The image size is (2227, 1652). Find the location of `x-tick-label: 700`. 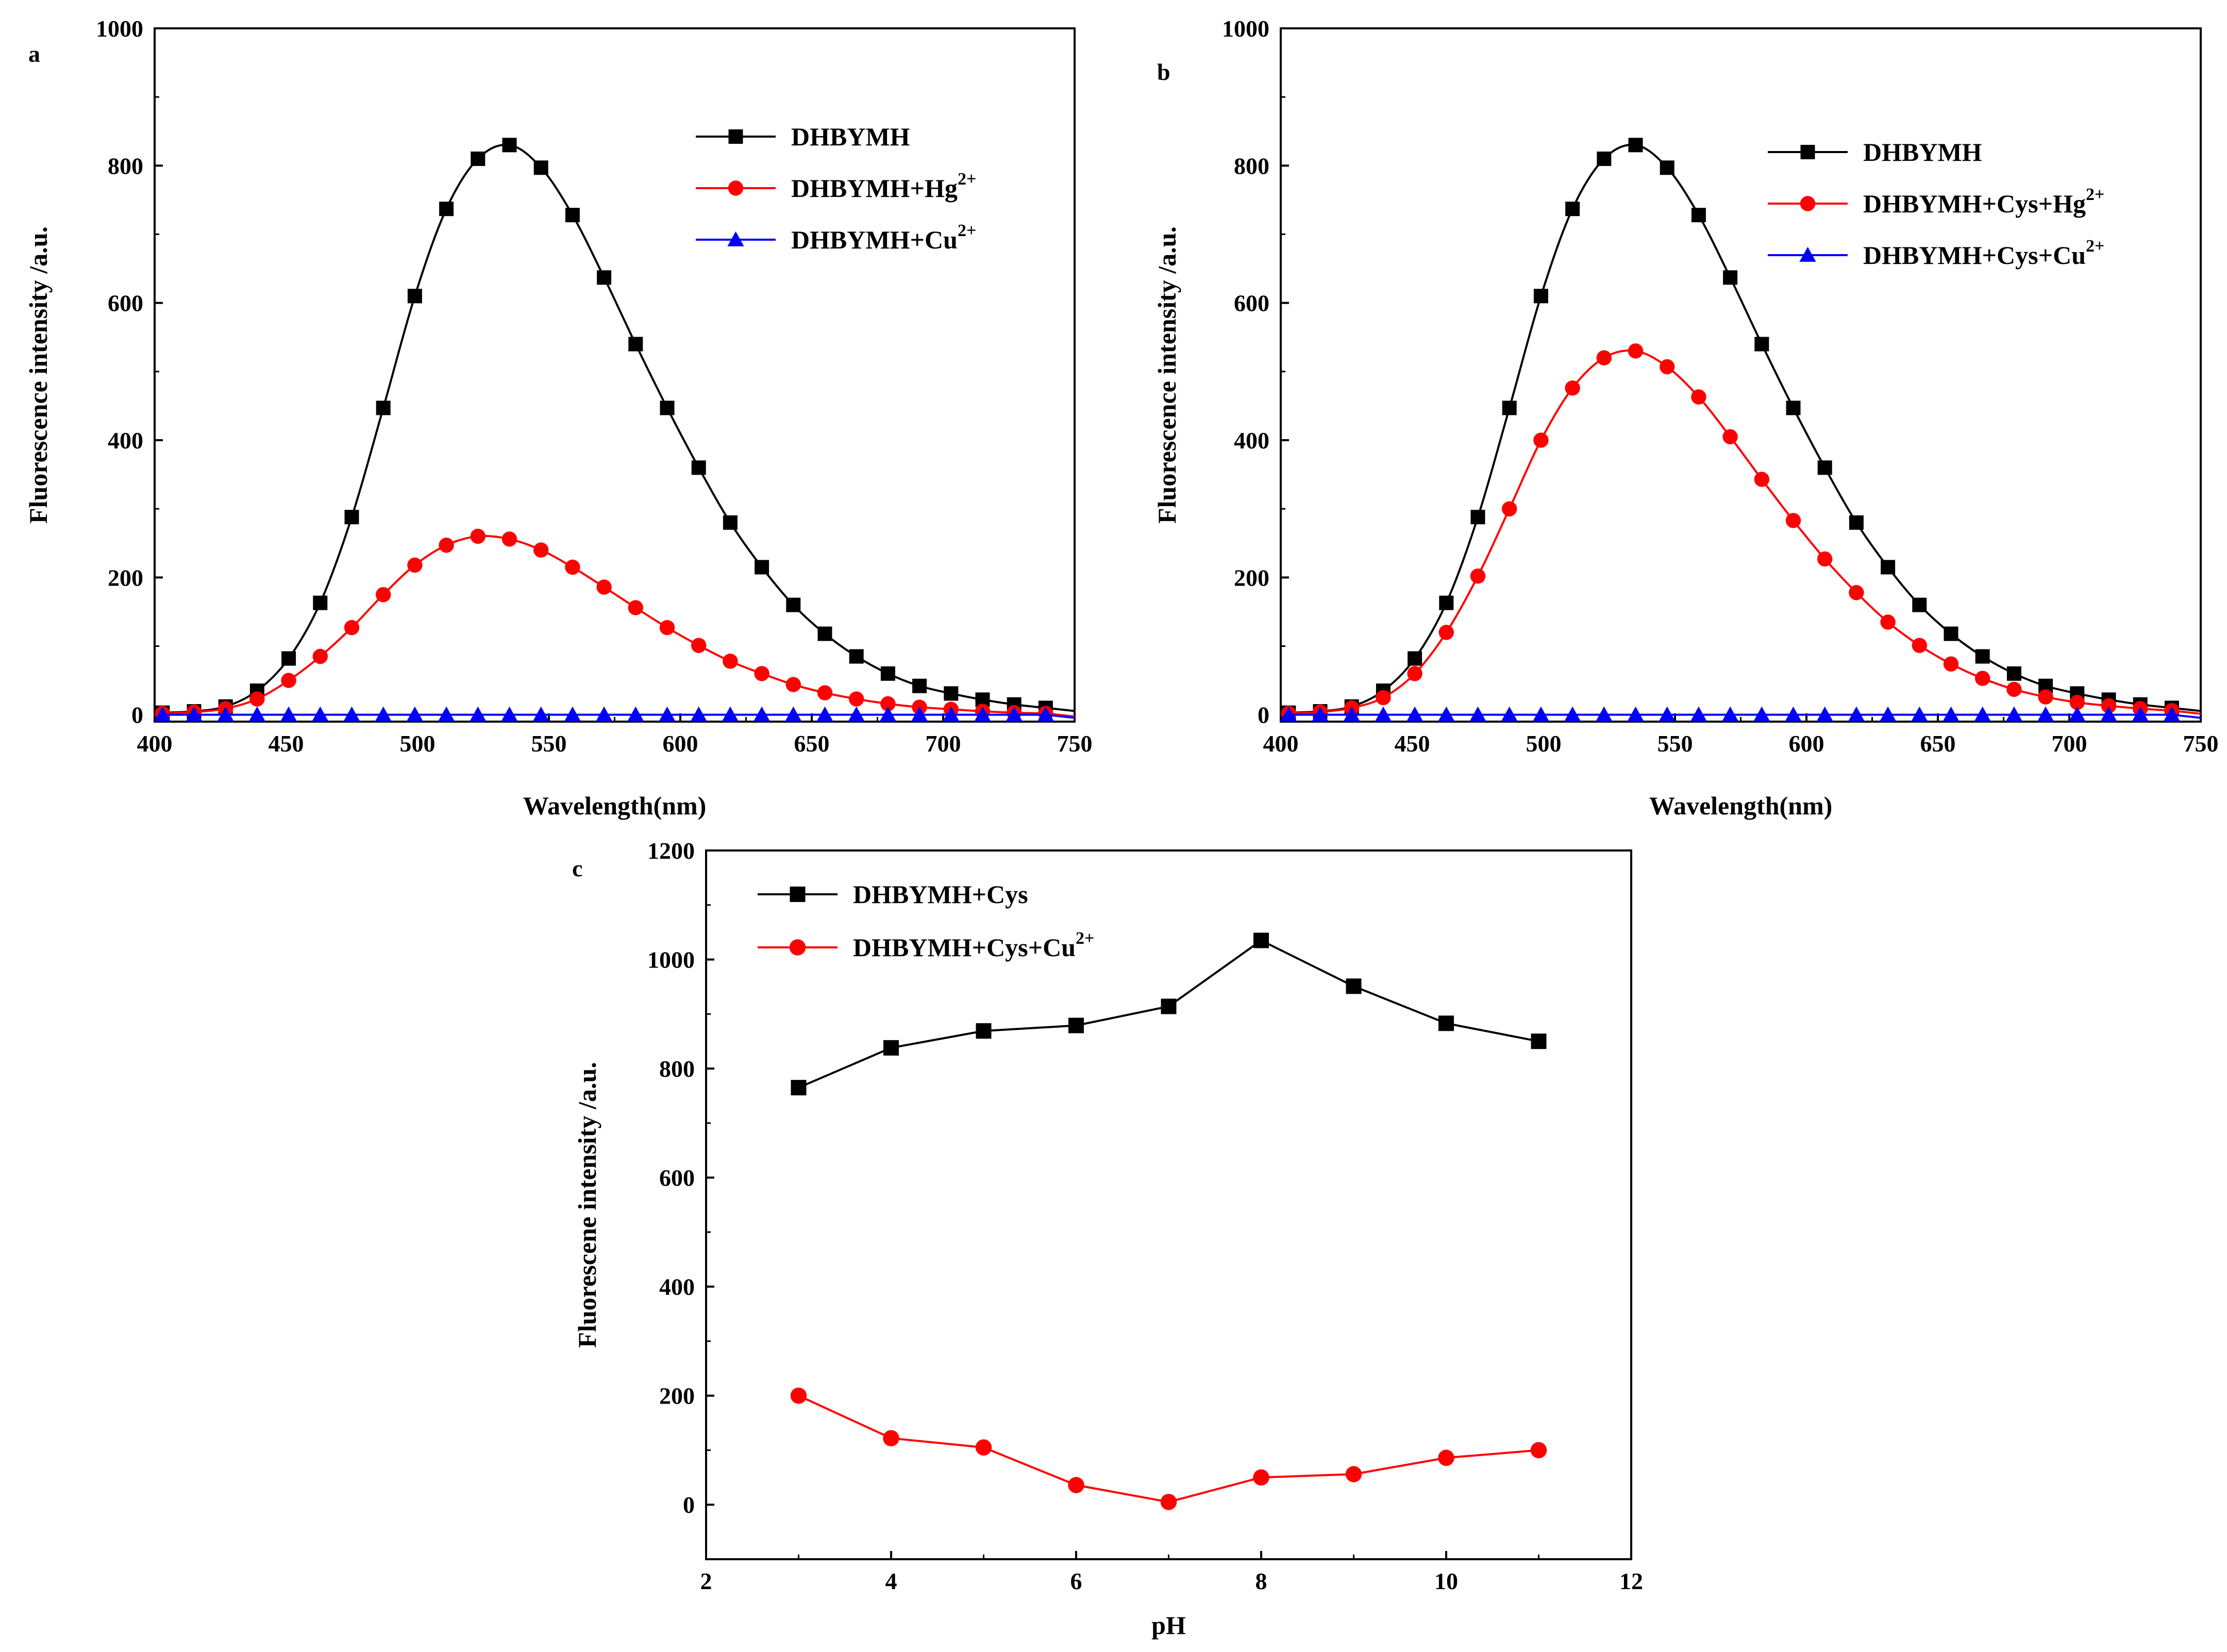

x-tick-label: 700 is located at coordinates (2069, 744).